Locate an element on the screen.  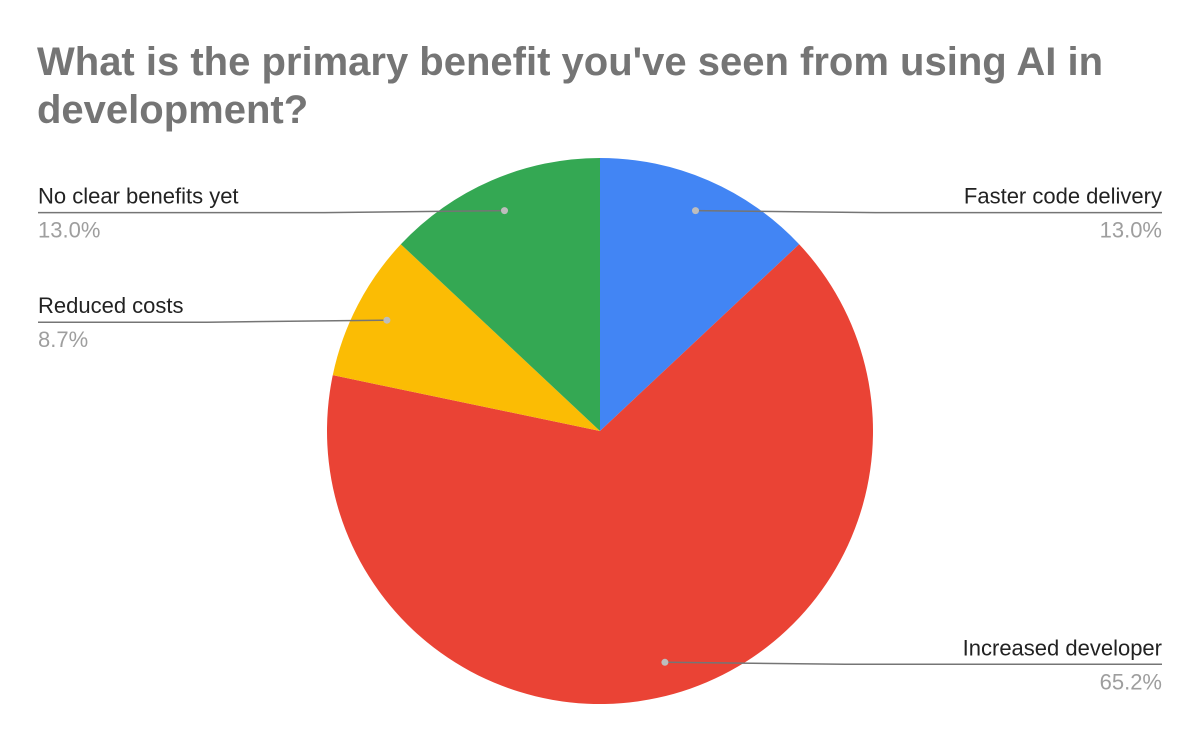
slice-label-group-reduced-costs: Reduced costs 8.7% is located at coordinates (214, 322).